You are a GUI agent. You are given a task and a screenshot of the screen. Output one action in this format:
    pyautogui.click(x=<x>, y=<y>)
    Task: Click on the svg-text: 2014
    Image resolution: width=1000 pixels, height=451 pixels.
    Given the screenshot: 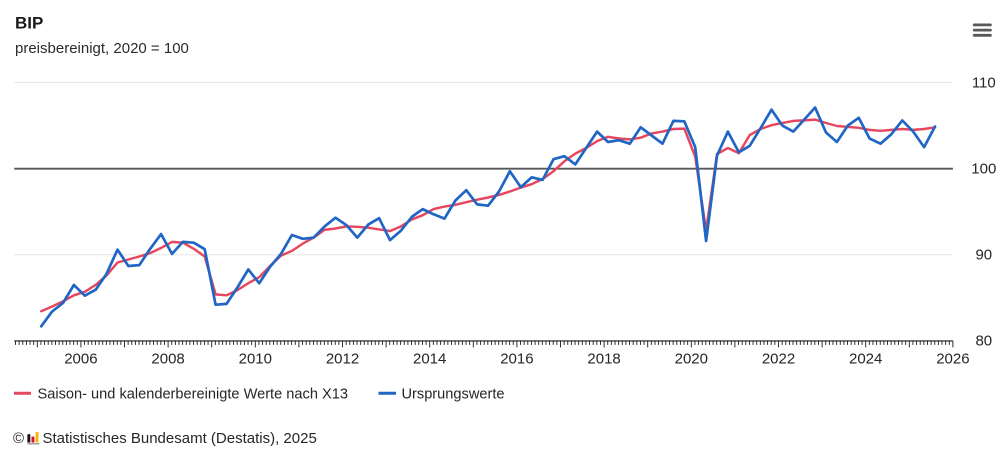 What is the action you would take?
    pyautogui.click(x=429, y=359)
    